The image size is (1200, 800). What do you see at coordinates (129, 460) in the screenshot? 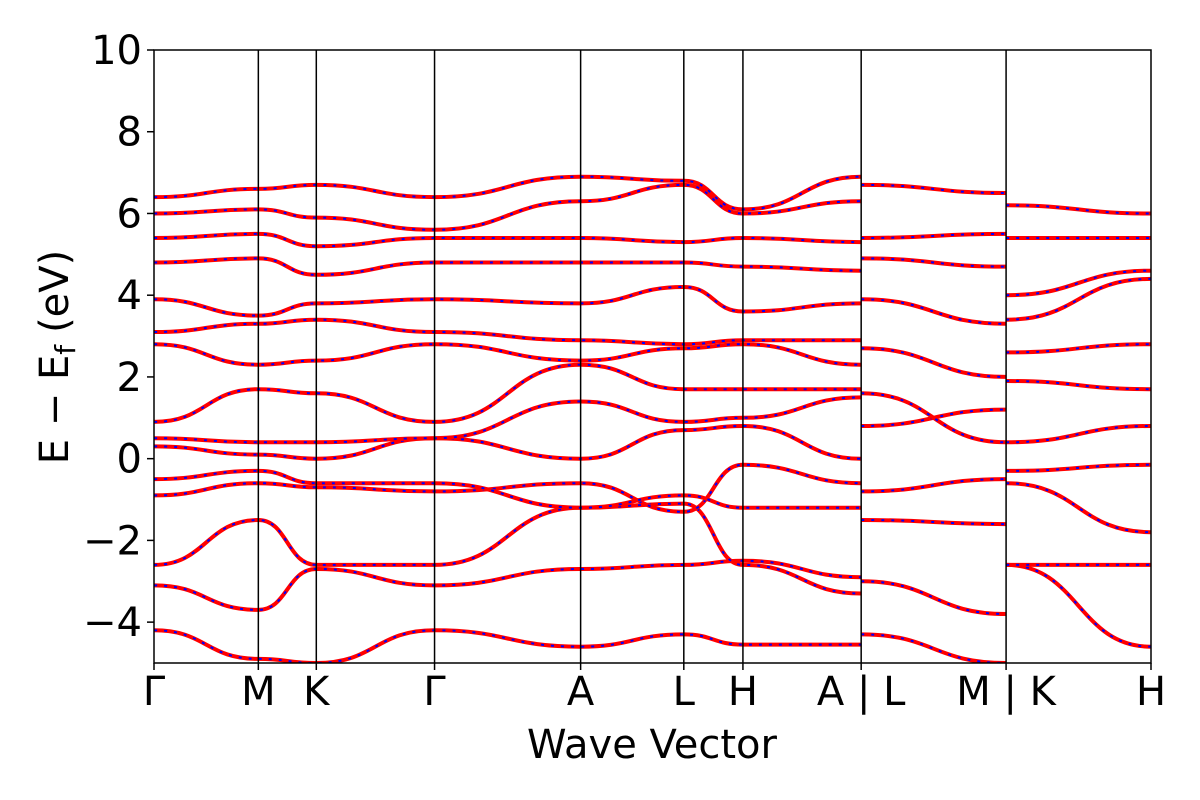
I see `y-tick-label-6: 0` at bounding box center [129, 460].